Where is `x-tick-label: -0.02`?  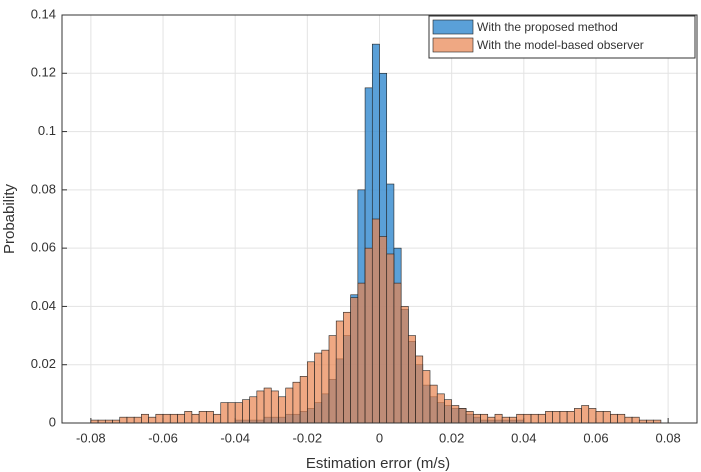 x-tick-label: -0.02 is located at coordinates (308, 437).